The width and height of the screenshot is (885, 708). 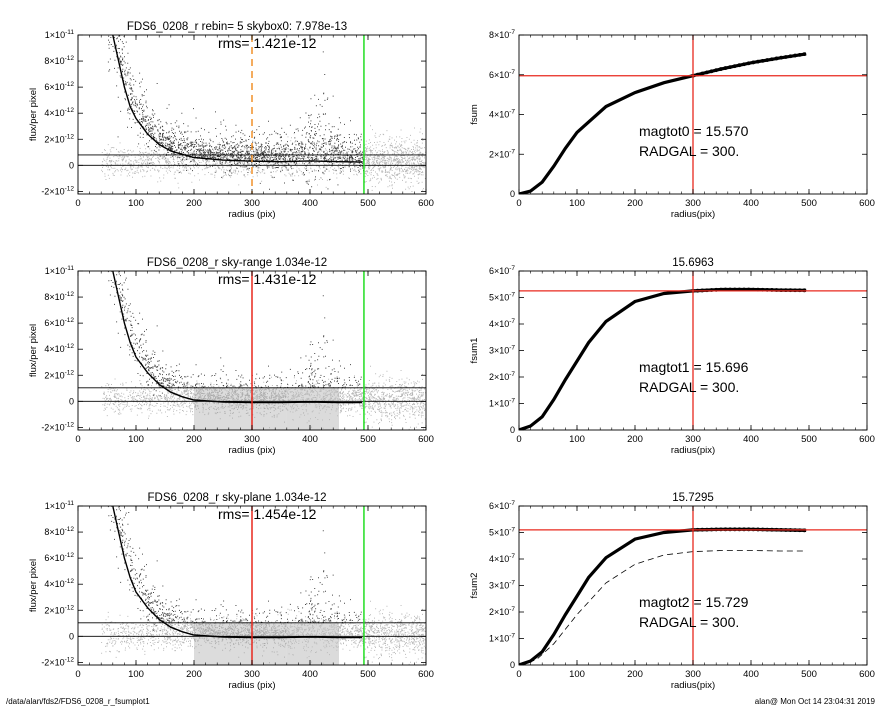 What do you see at coordinates (240, 643) in the screenshot?
I see `sky-band-dark` at bounding box center [240, 643].